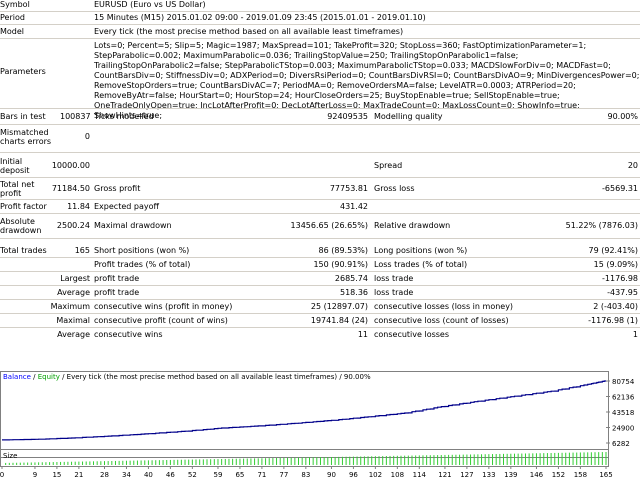 The image size is (640, 482). Describe the element at coordinates (161, 320) in the screenshot. I see `maximal-wins-label: consecutive profit (count of wins)` at that location.